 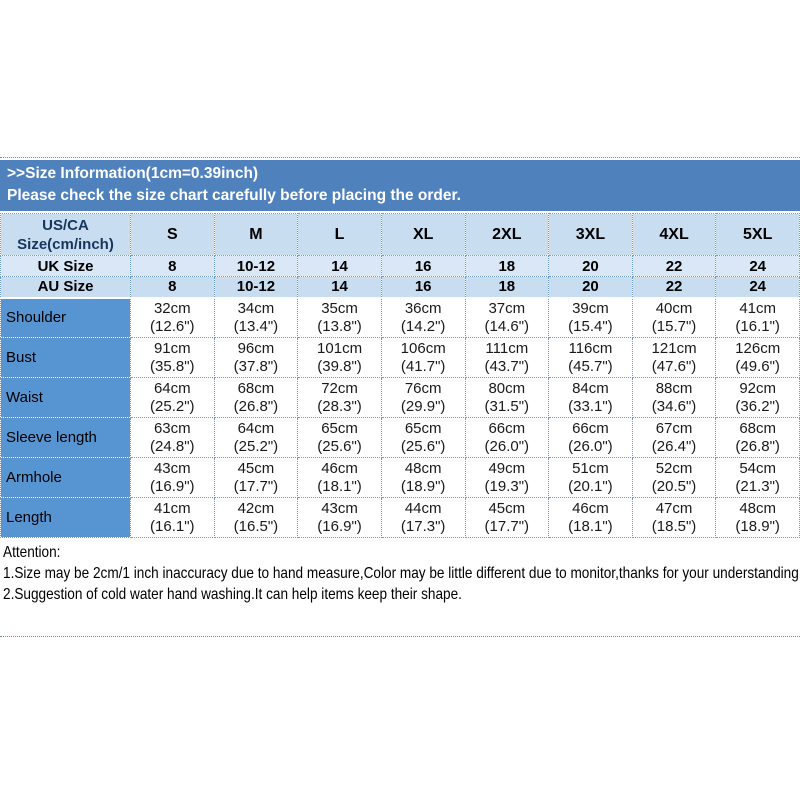 I want to click on measurement-inch-value: (13.4"), so click(x=256, y=326).